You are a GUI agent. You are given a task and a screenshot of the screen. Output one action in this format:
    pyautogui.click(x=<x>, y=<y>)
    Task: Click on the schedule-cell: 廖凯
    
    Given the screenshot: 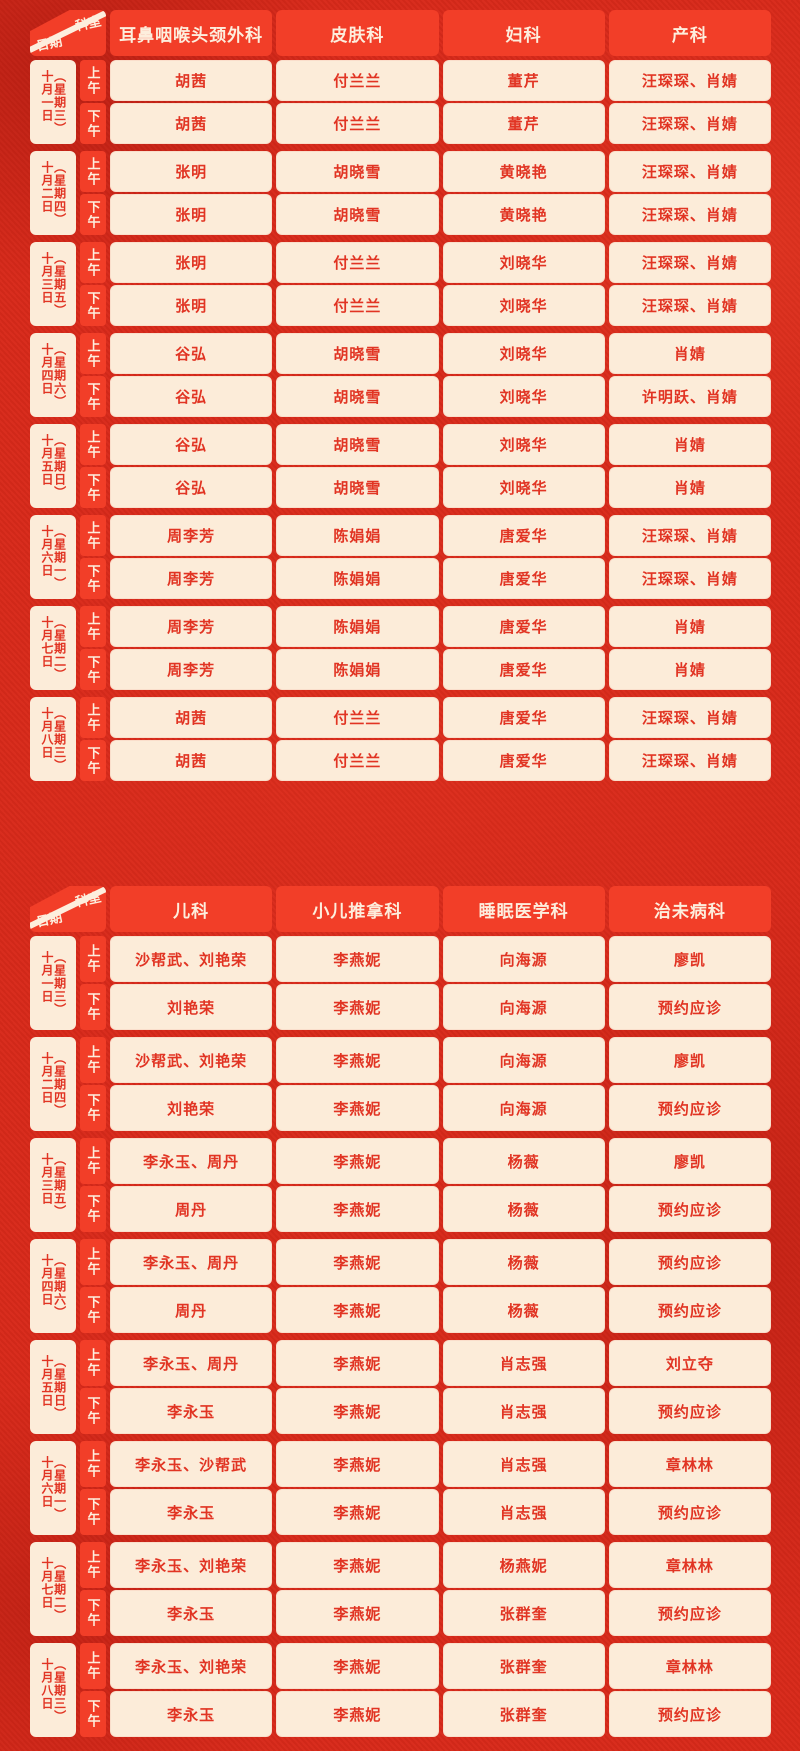 What is the action you would take?
    pyautogui.click(x=689, y=1060)
    